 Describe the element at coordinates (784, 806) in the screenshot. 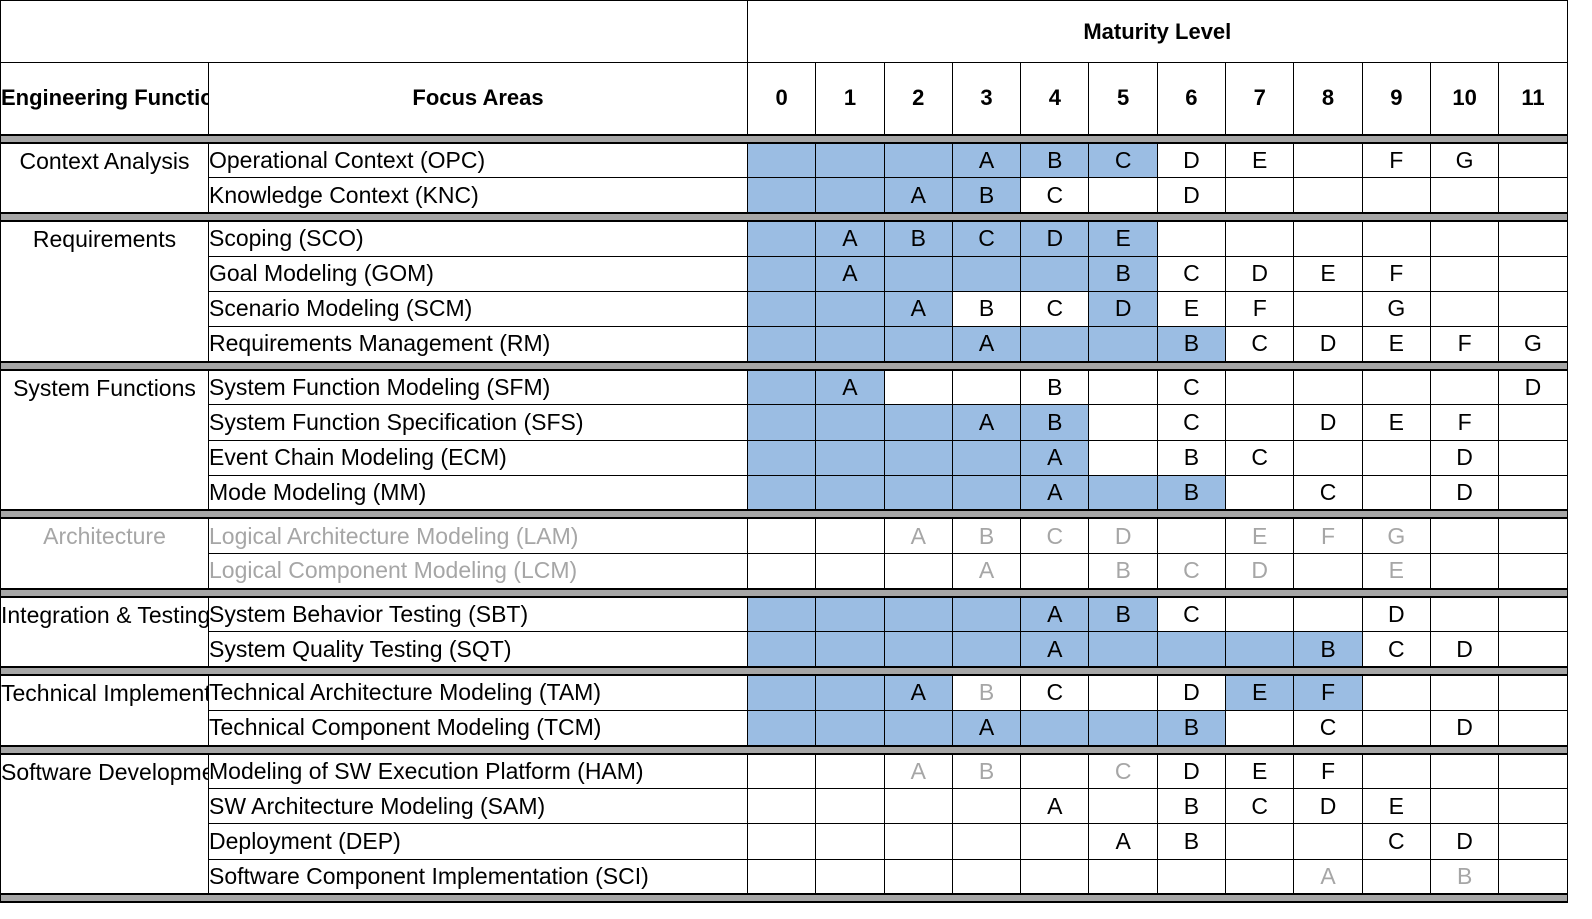

I see `table-row: SW Architecture Modeling (SAM) A B C D E` at that location.